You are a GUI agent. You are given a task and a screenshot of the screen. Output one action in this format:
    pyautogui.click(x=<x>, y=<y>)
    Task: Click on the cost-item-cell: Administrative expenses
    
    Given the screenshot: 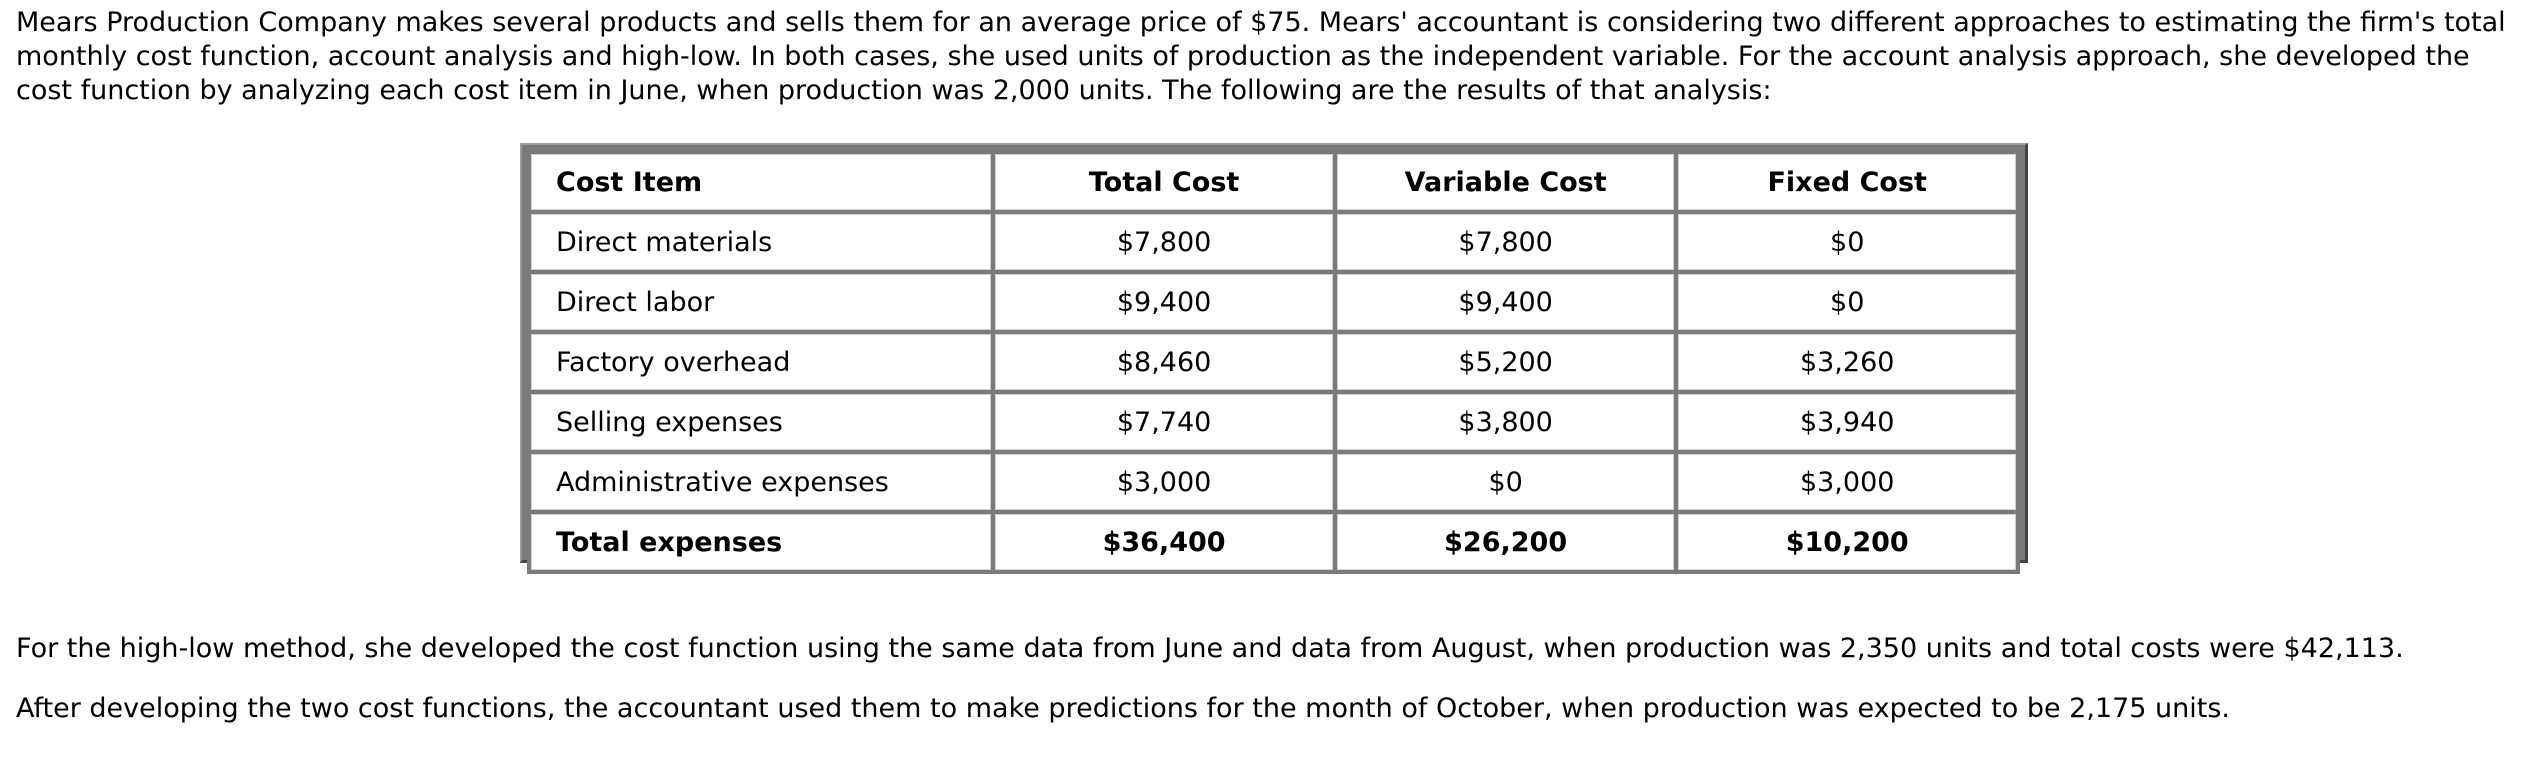 What is the action you would take?
    pyautogui.click(x=761, y=482)
    